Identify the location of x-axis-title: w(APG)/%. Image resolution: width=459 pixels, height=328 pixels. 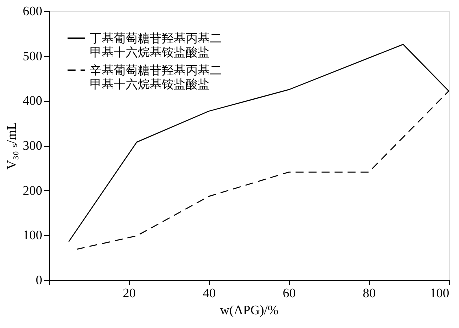
(249, 310).